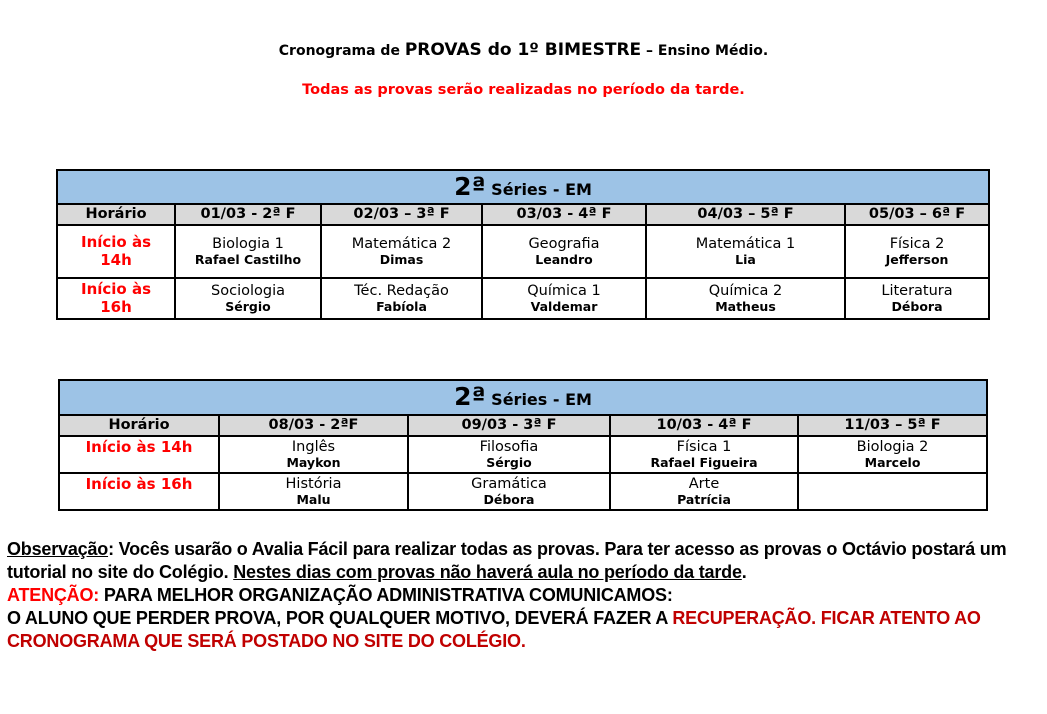  I want to click on column-header: 03/03 - 4ª F, so click(564, 214).